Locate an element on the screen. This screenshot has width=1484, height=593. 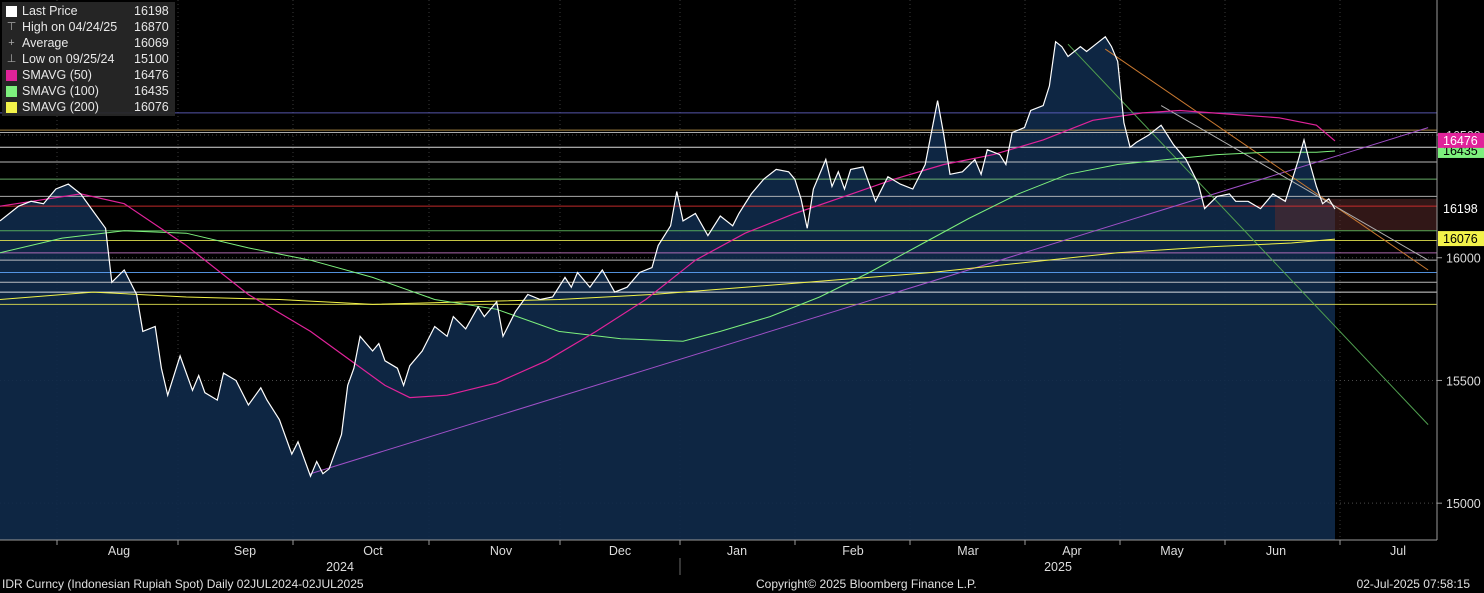
sma200-badge: 16076 is located at coordinates (1460, 239).